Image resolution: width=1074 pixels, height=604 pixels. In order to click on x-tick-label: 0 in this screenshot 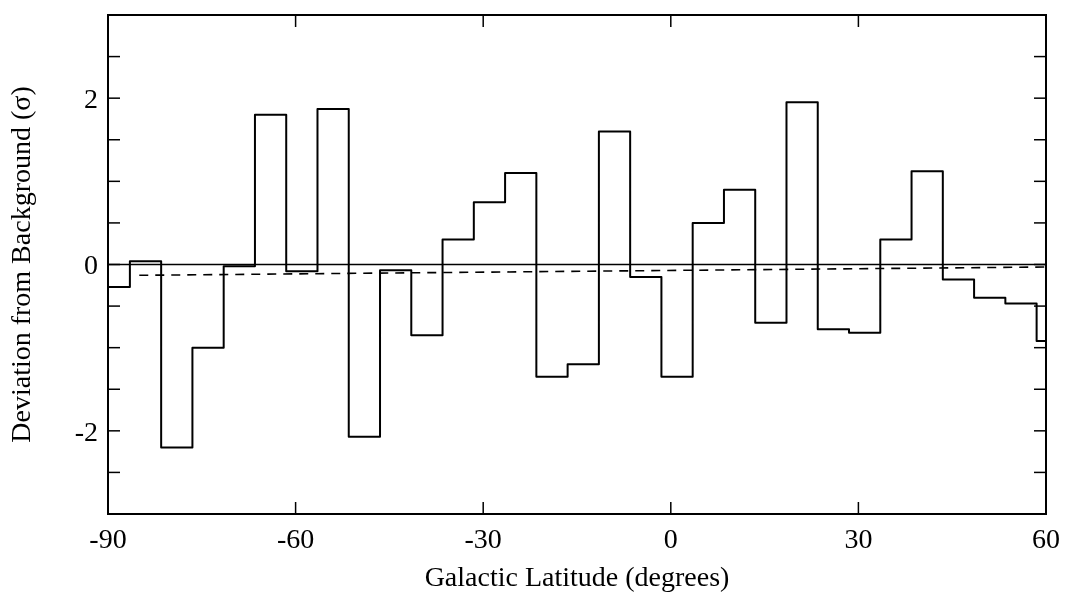, I will do `click(670, 538)`.